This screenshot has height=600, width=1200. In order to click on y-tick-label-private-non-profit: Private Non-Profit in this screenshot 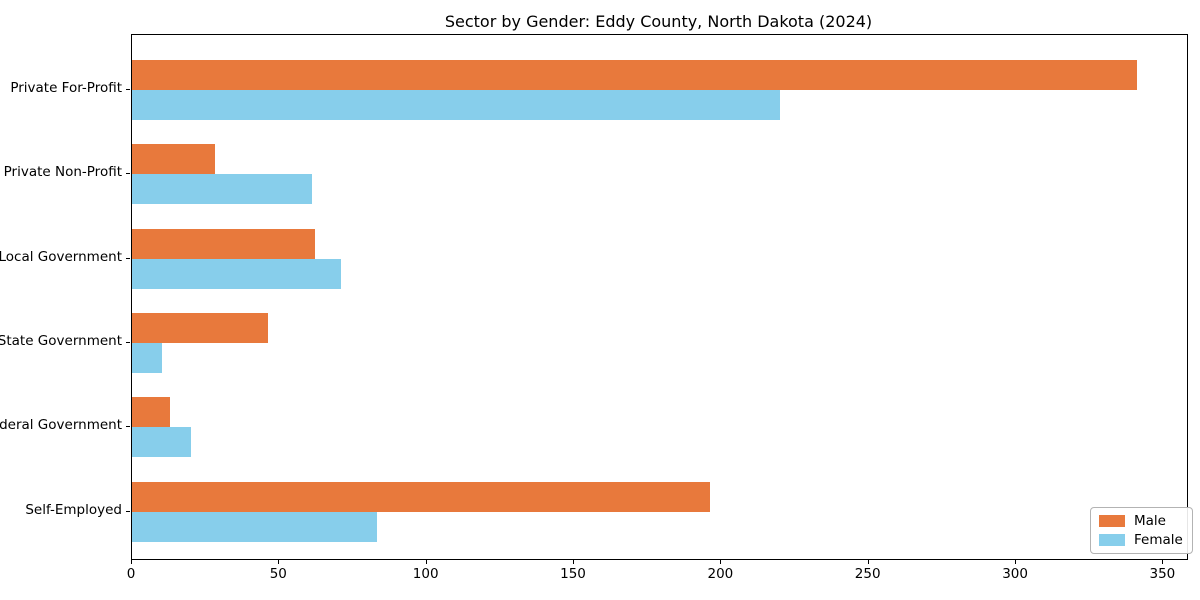, I will do `click(62, 172)`.